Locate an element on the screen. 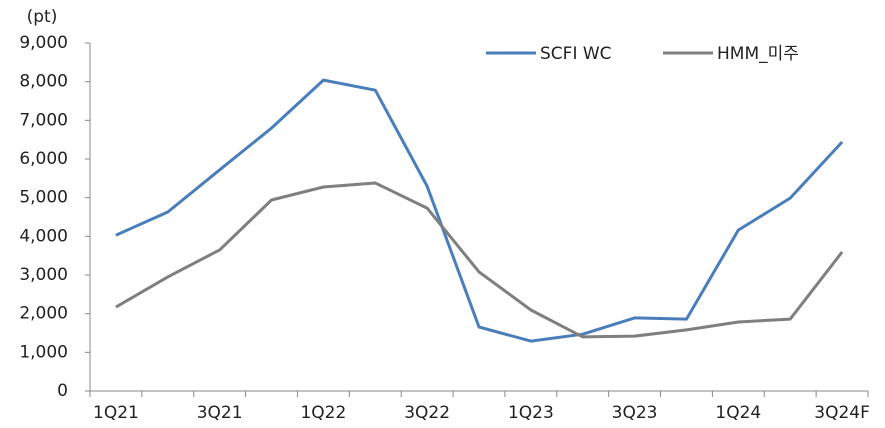 This screenshot has width=885, height=428. x-tick-label: 3Q22 is located at coordinates (427, 413).